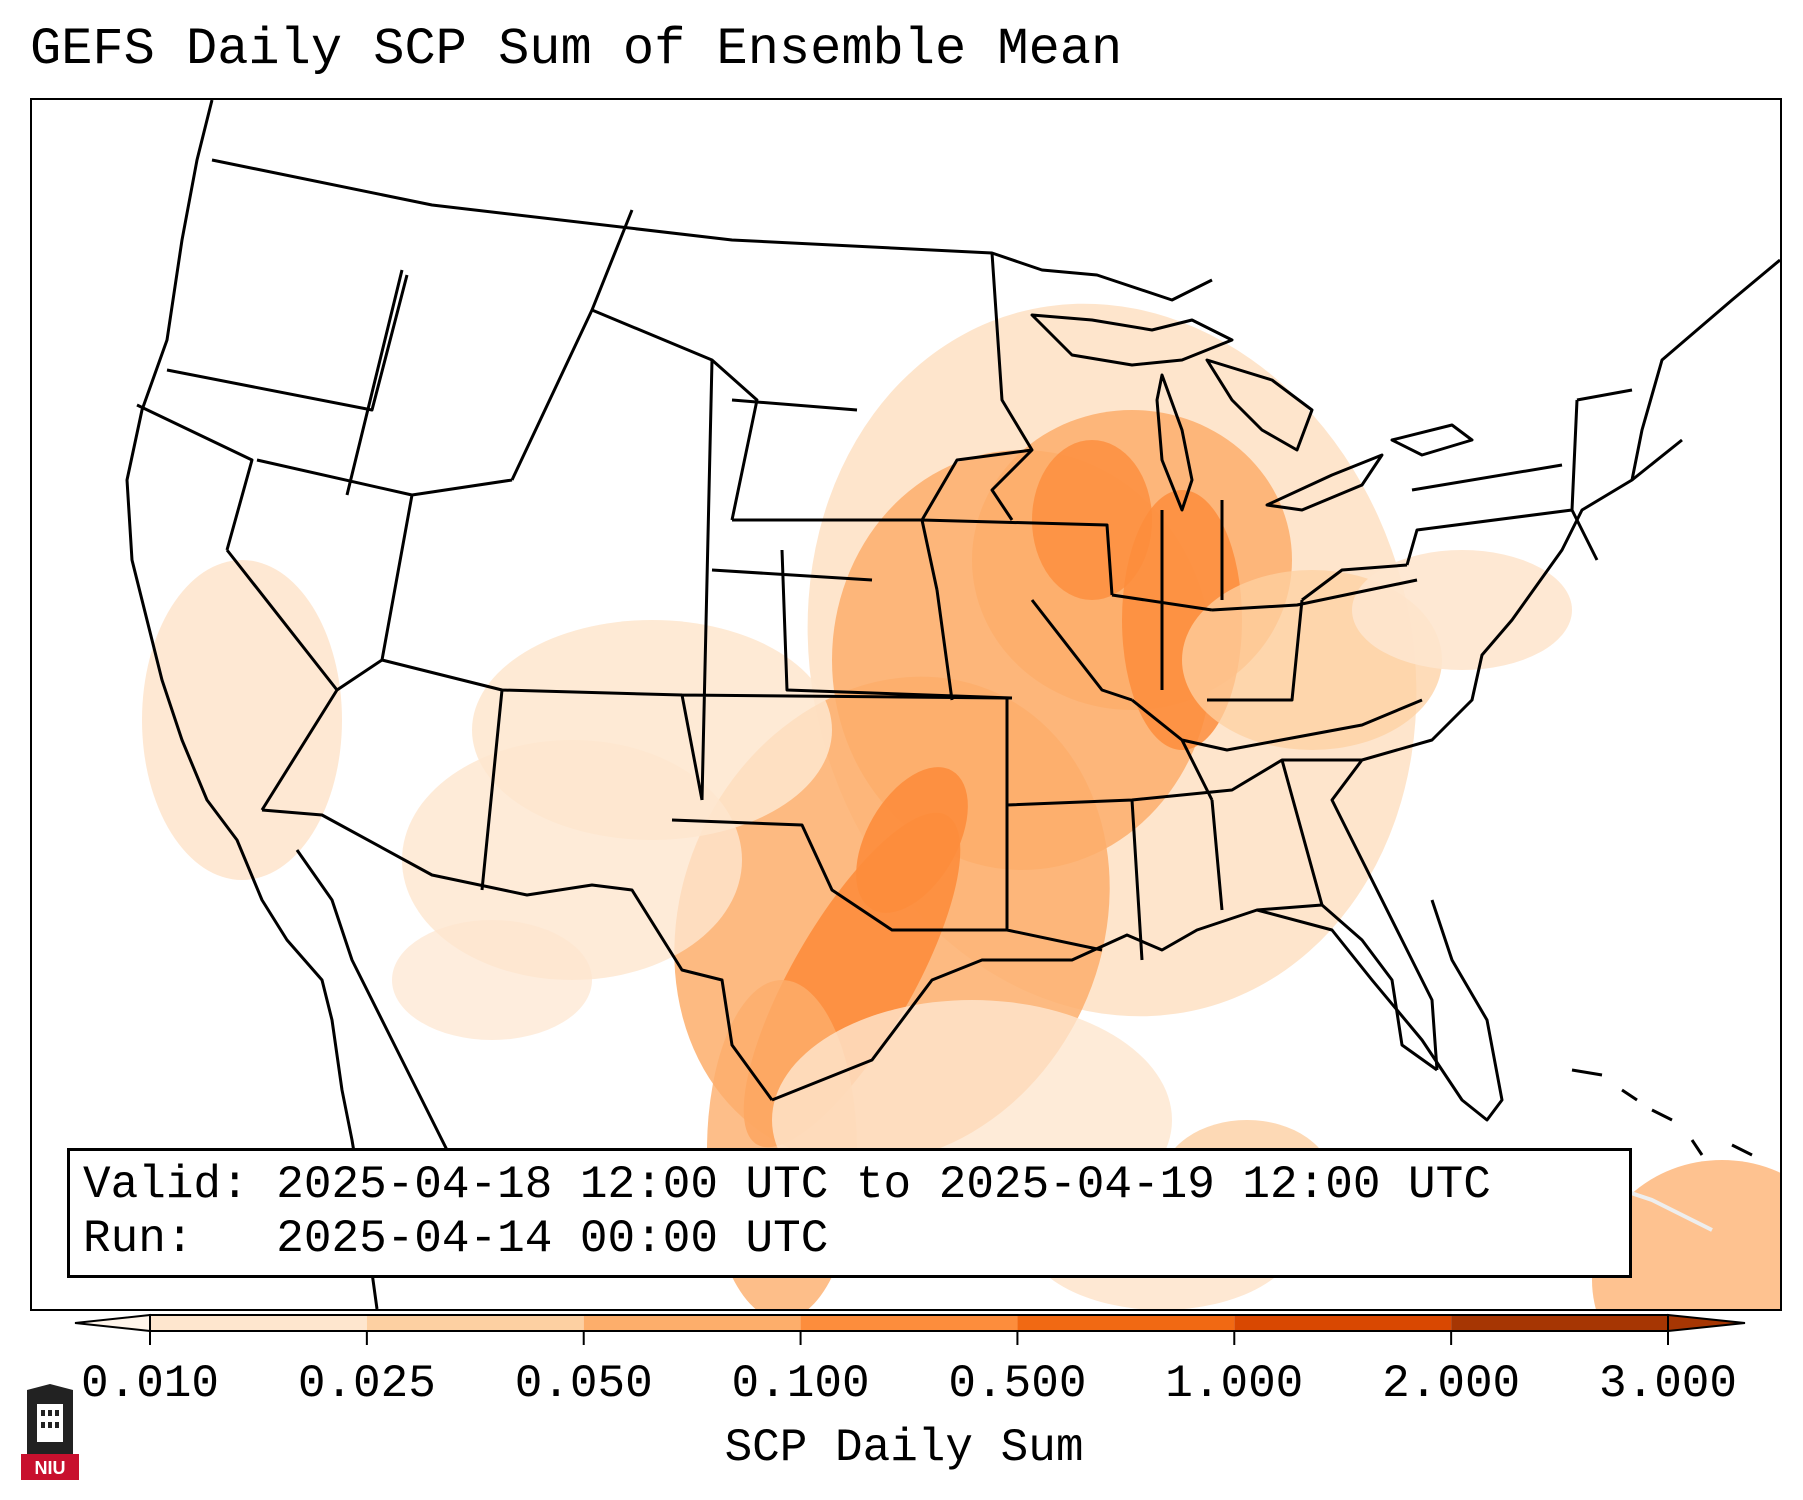 This screenshot has width=1803, height=1500. What do you see at coordinates (50, 1432) in the screenshot?
I see `niu-logo-icon: NIU` at bounding box center [50, 1432].